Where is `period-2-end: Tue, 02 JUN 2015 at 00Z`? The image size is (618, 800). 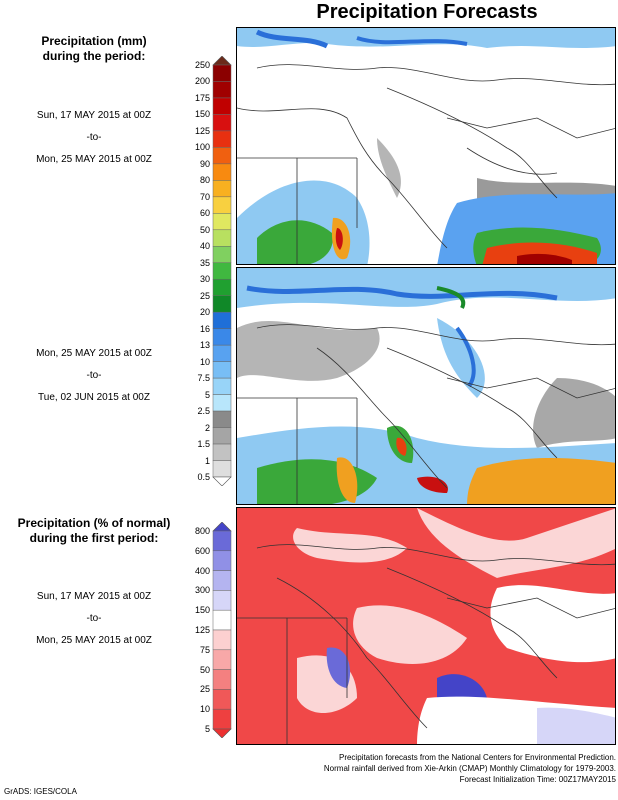
period-2-end: Tue, 02 JUN 2015 at 00Z is located at coordinates (94, 397).